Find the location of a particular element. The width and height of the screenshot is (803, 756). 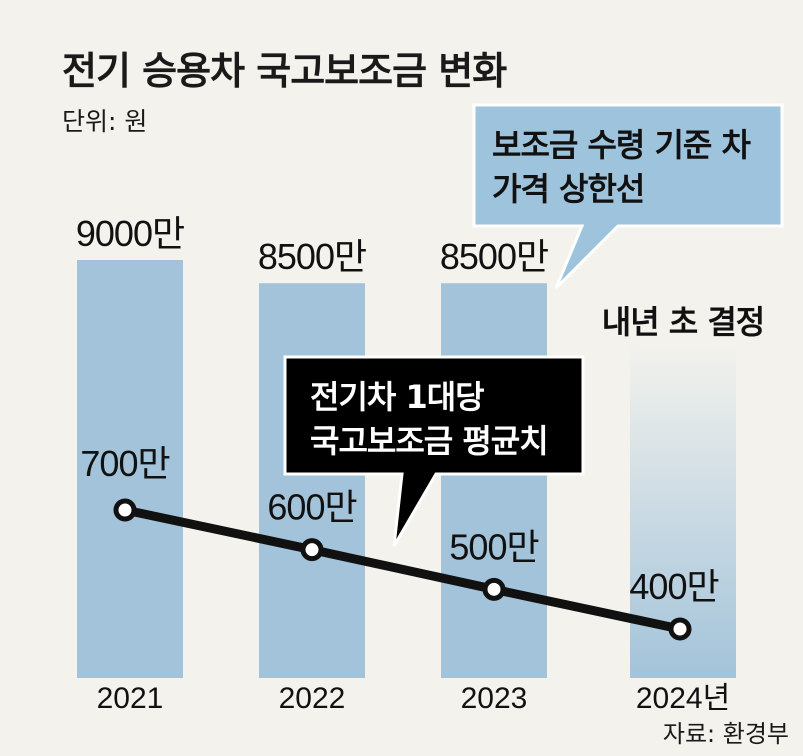

x-tick-label: 2021 is located at coordinates (130, 698).